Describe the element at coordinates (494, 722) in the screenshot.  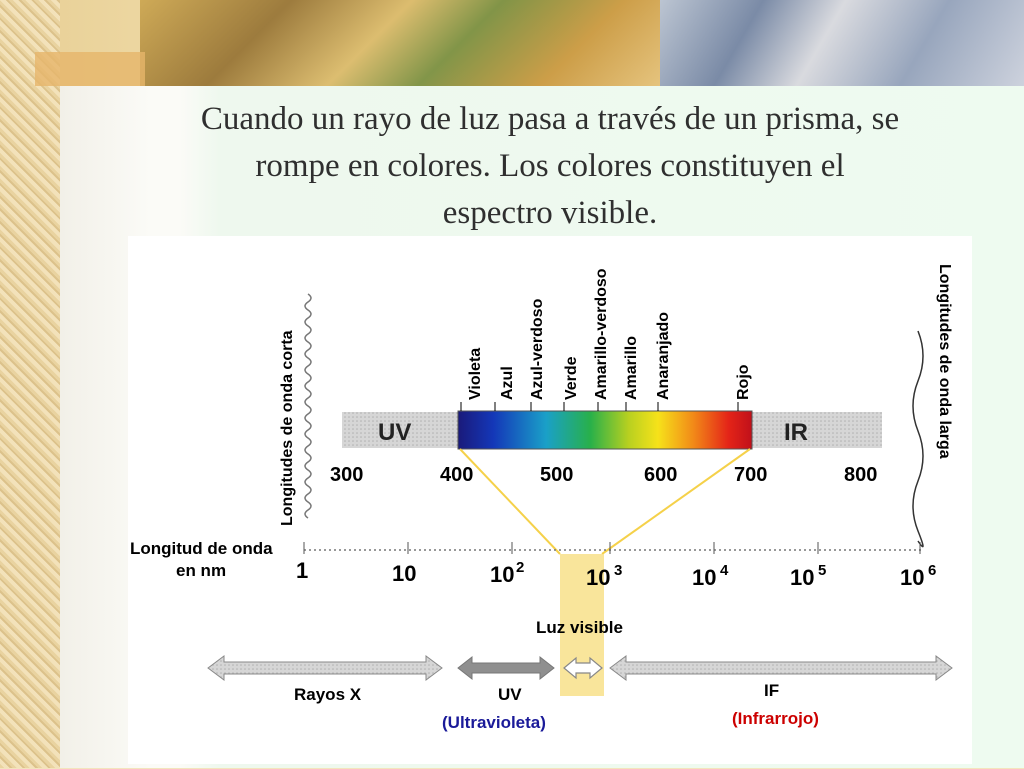
I see `uv-sublabel: (Ultravioleta)` at that location.